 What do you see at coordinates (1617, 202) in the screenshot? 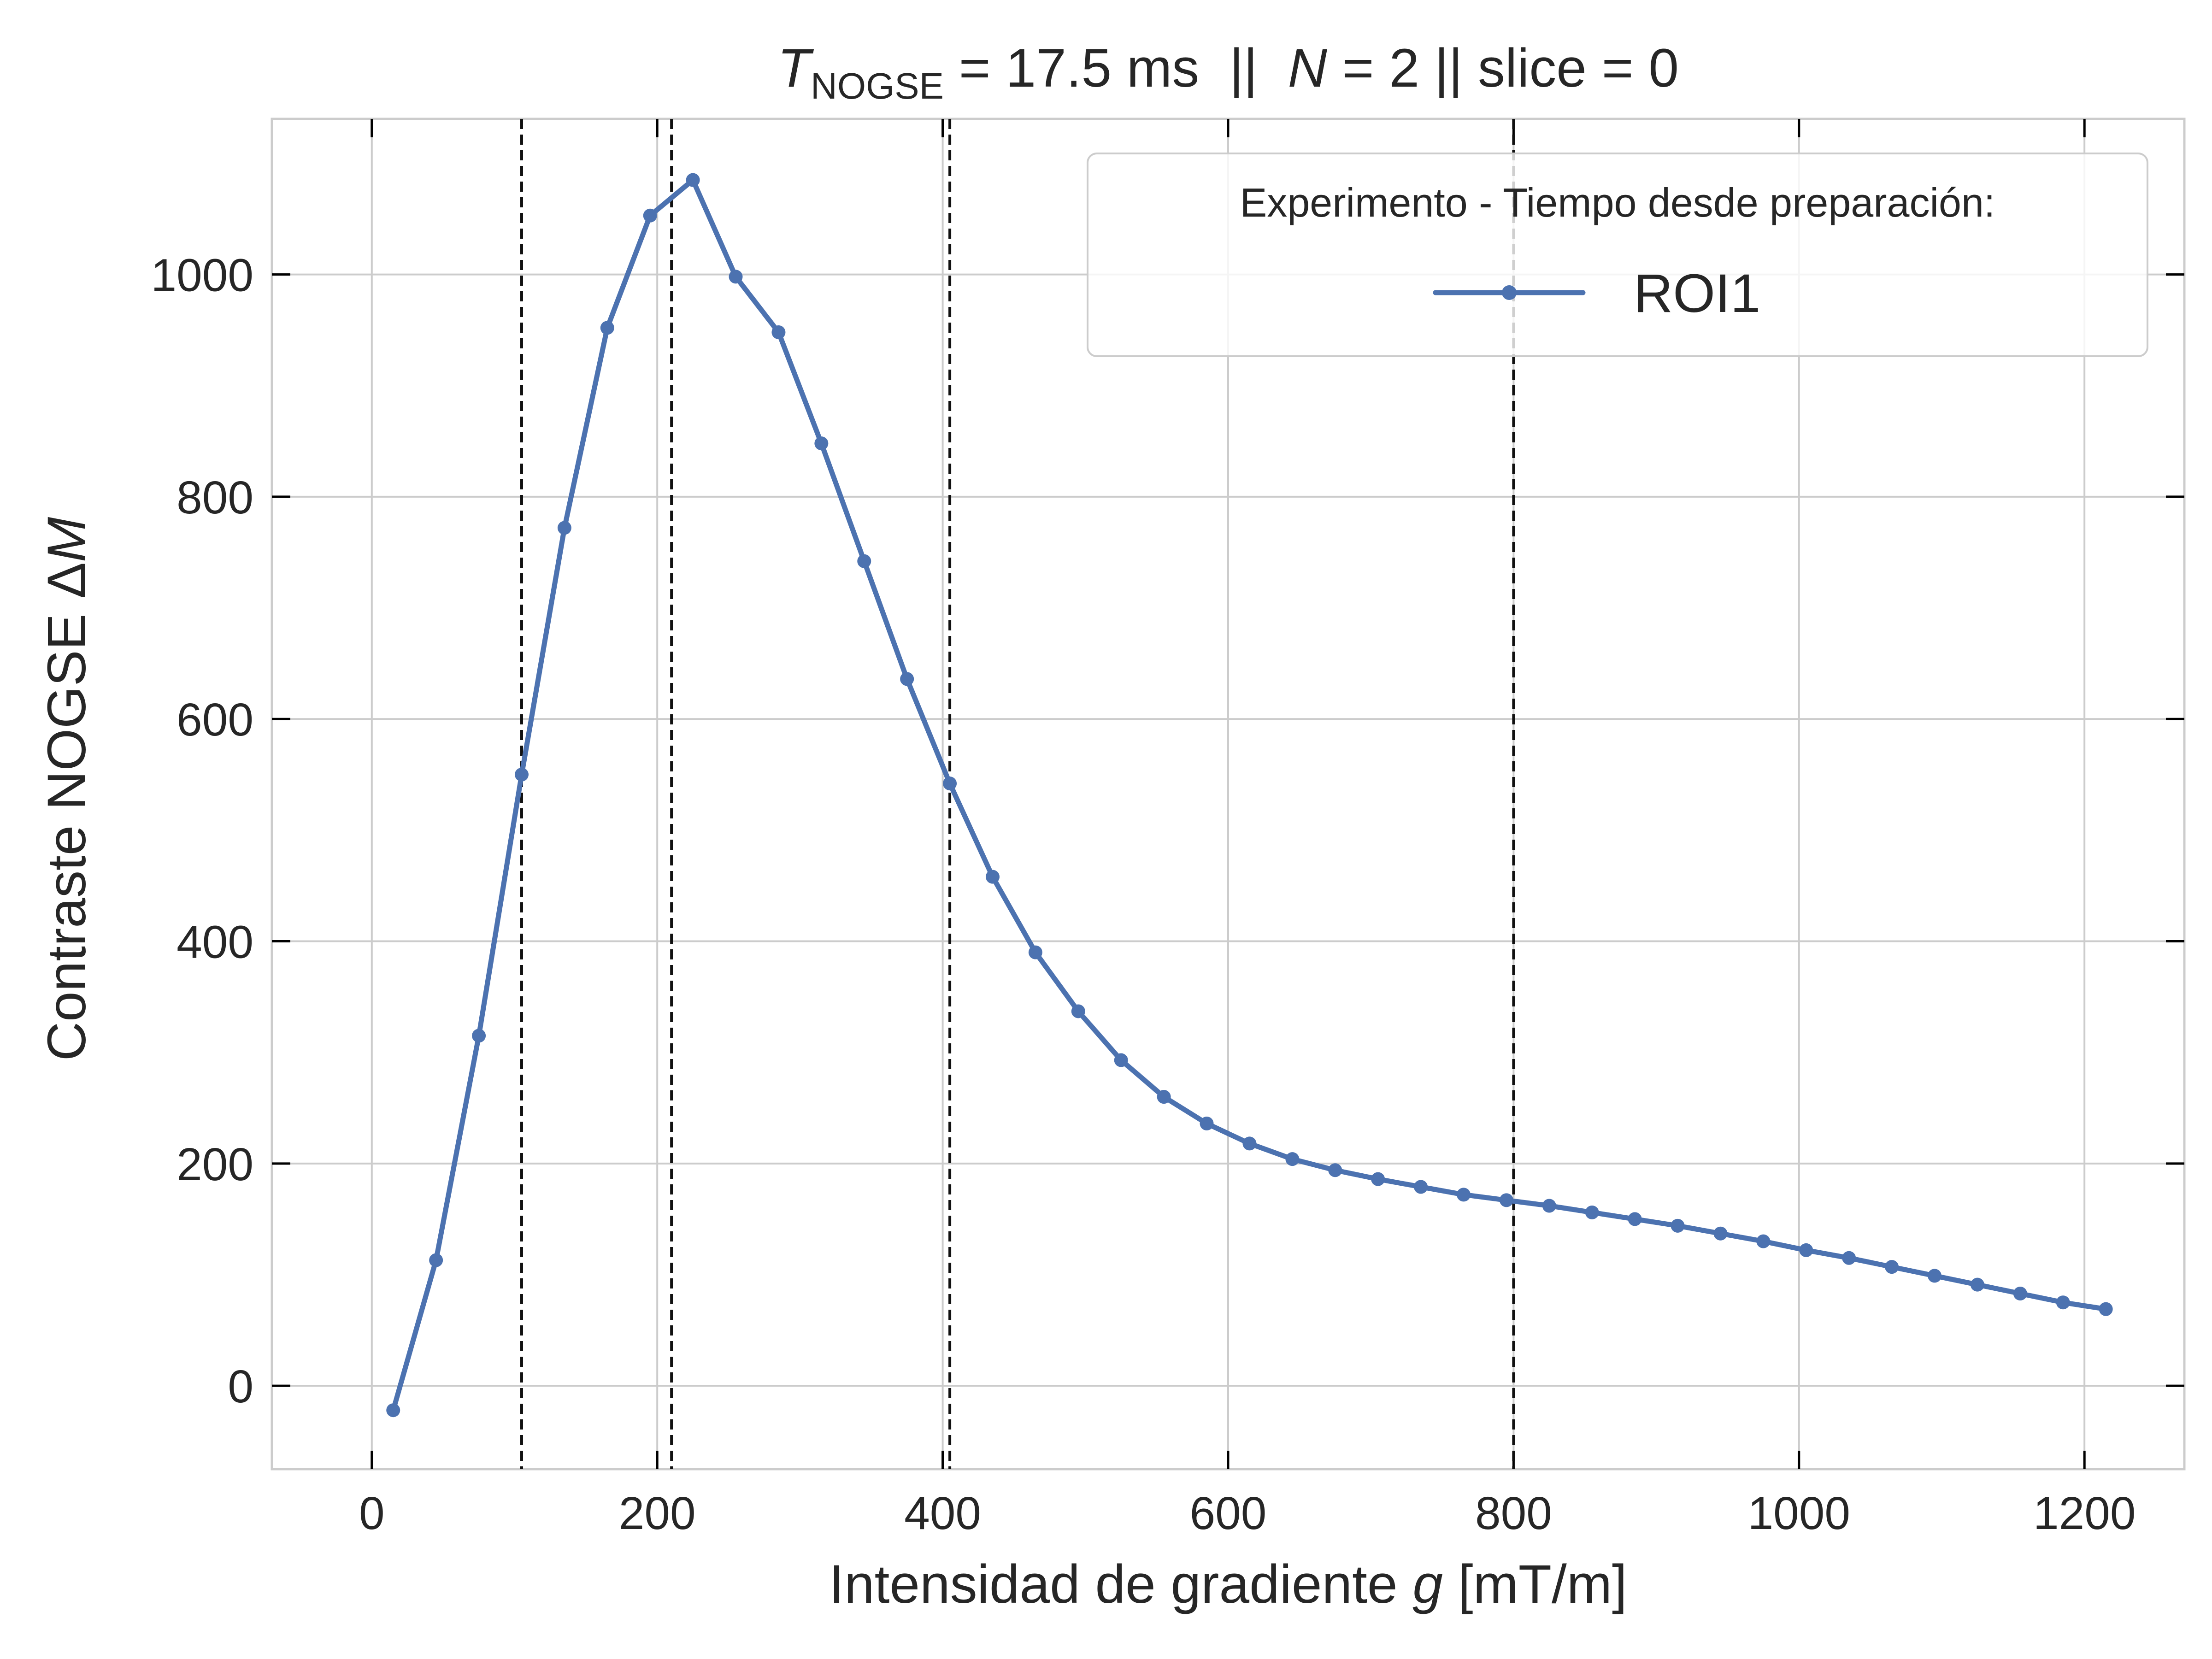
I see `legend-title: Experimento - Tiempo desde preparación:` at bounding box center [1617, 202].